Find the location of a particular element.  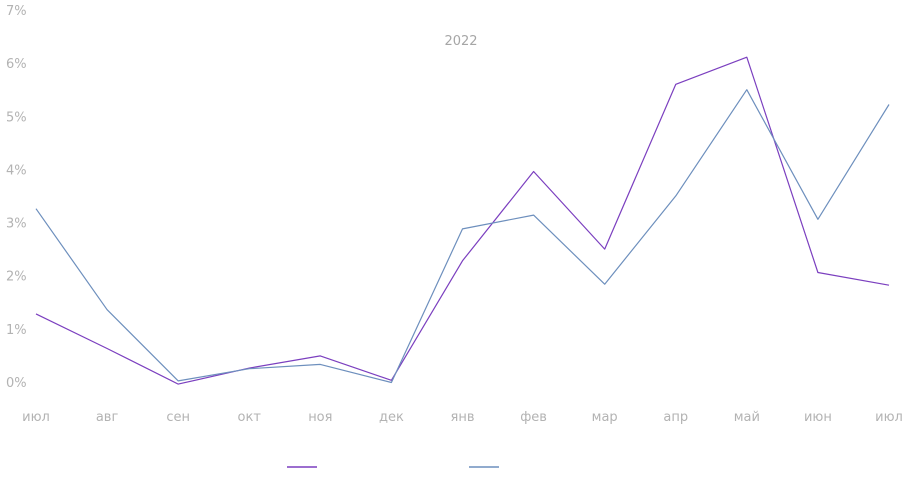

y-axis: 0% 1% 2% 3% 4% 5% 6% 7% is located at coordinates (16, 197).